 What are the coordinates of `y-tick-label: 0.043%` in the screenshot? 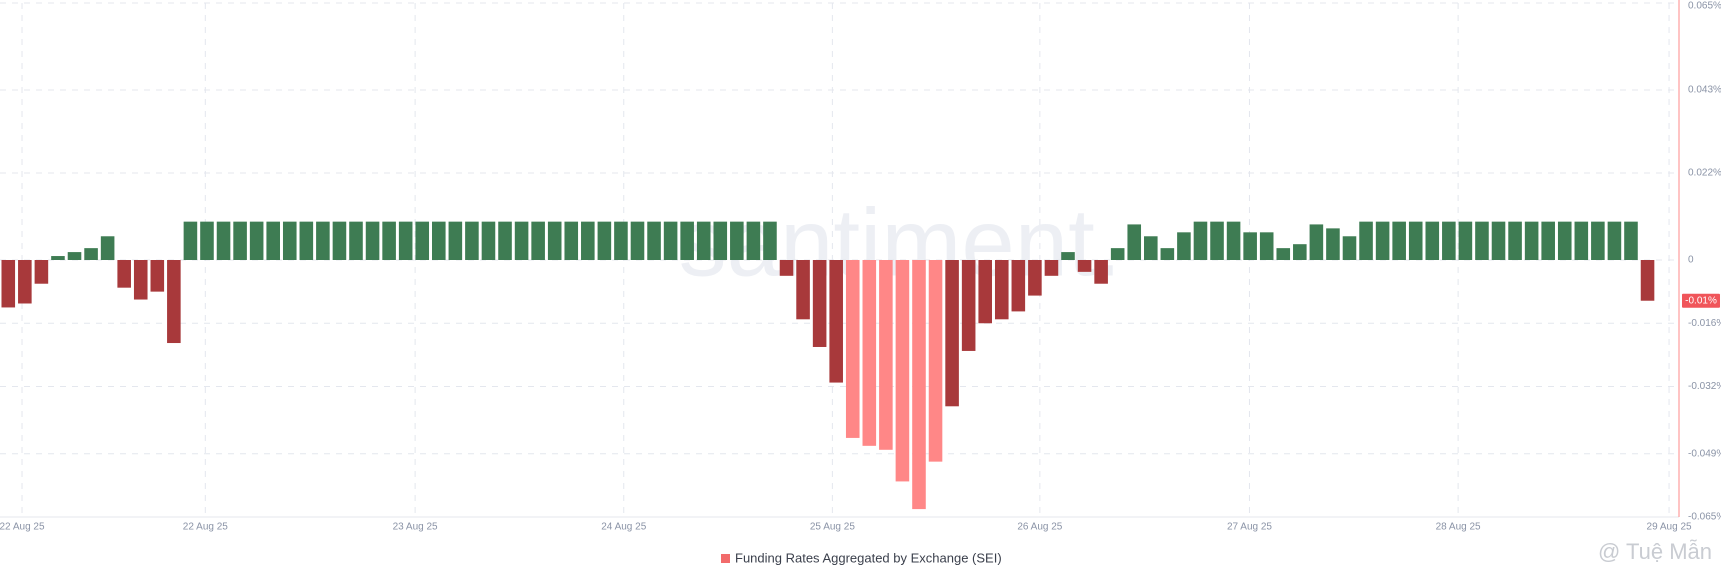 It's located at (1704, 90).